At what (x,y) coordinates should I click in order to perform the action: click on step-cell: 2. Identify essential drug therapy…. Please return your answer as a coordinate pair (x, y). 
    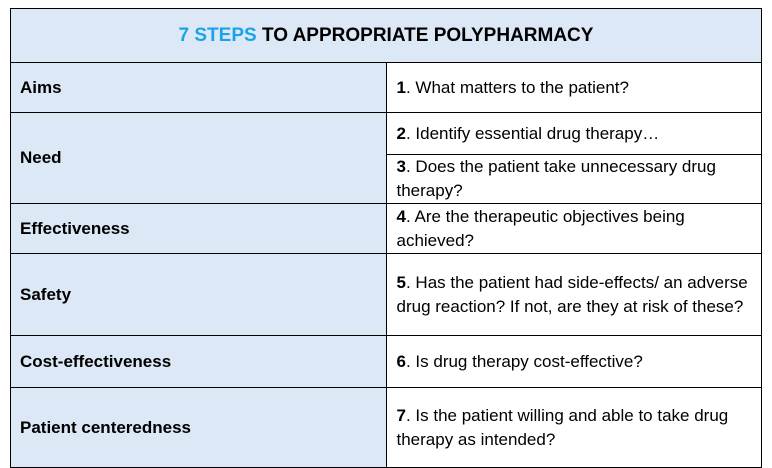
    Looking at the image, I should click on (573, 133).